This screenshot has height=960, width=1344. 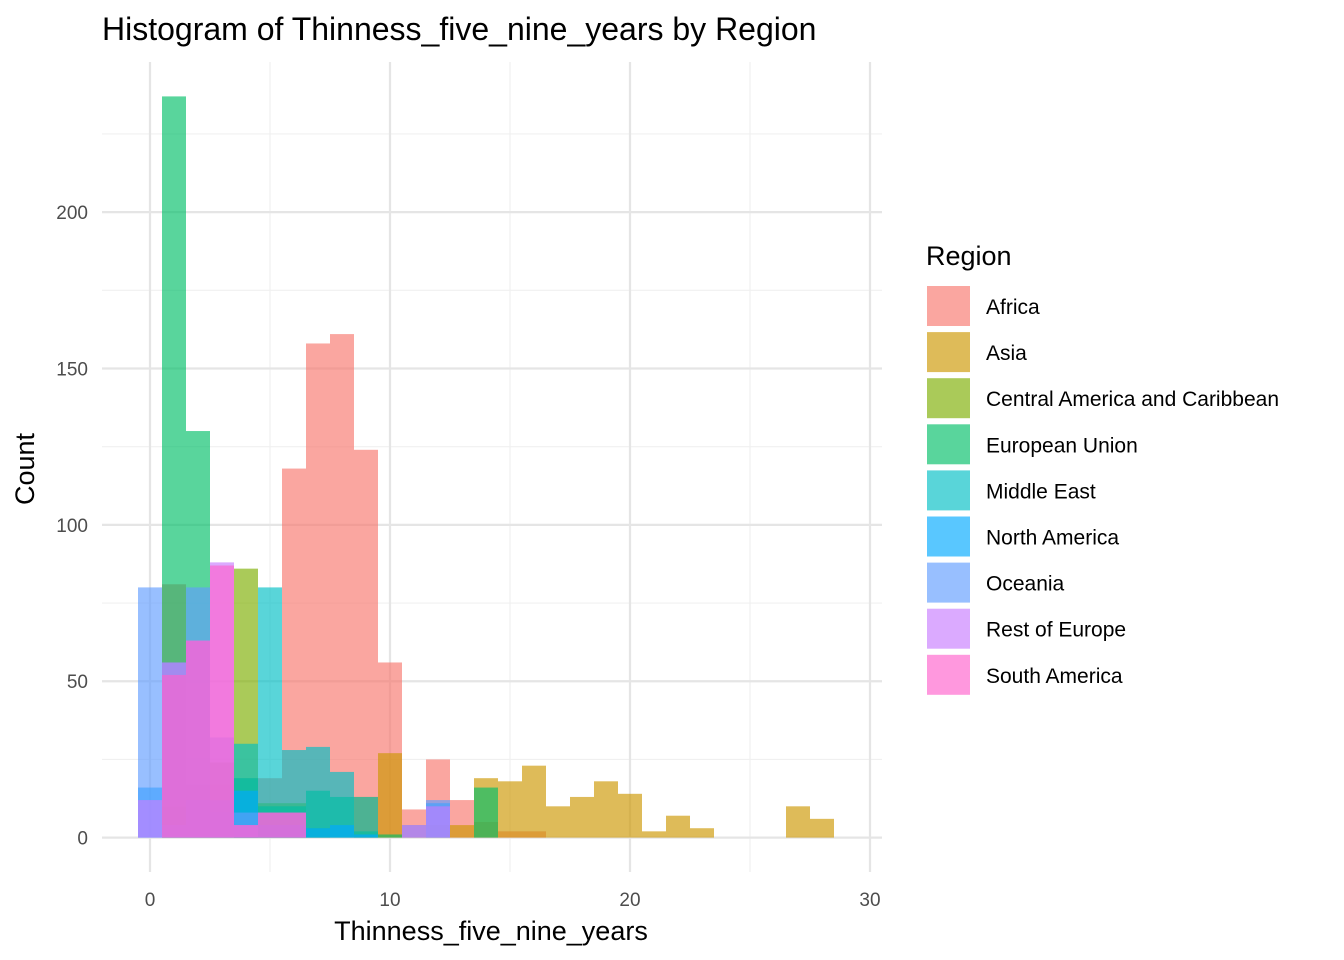 I want to click on legend-label: European Union, so click(x=1062, y=445).